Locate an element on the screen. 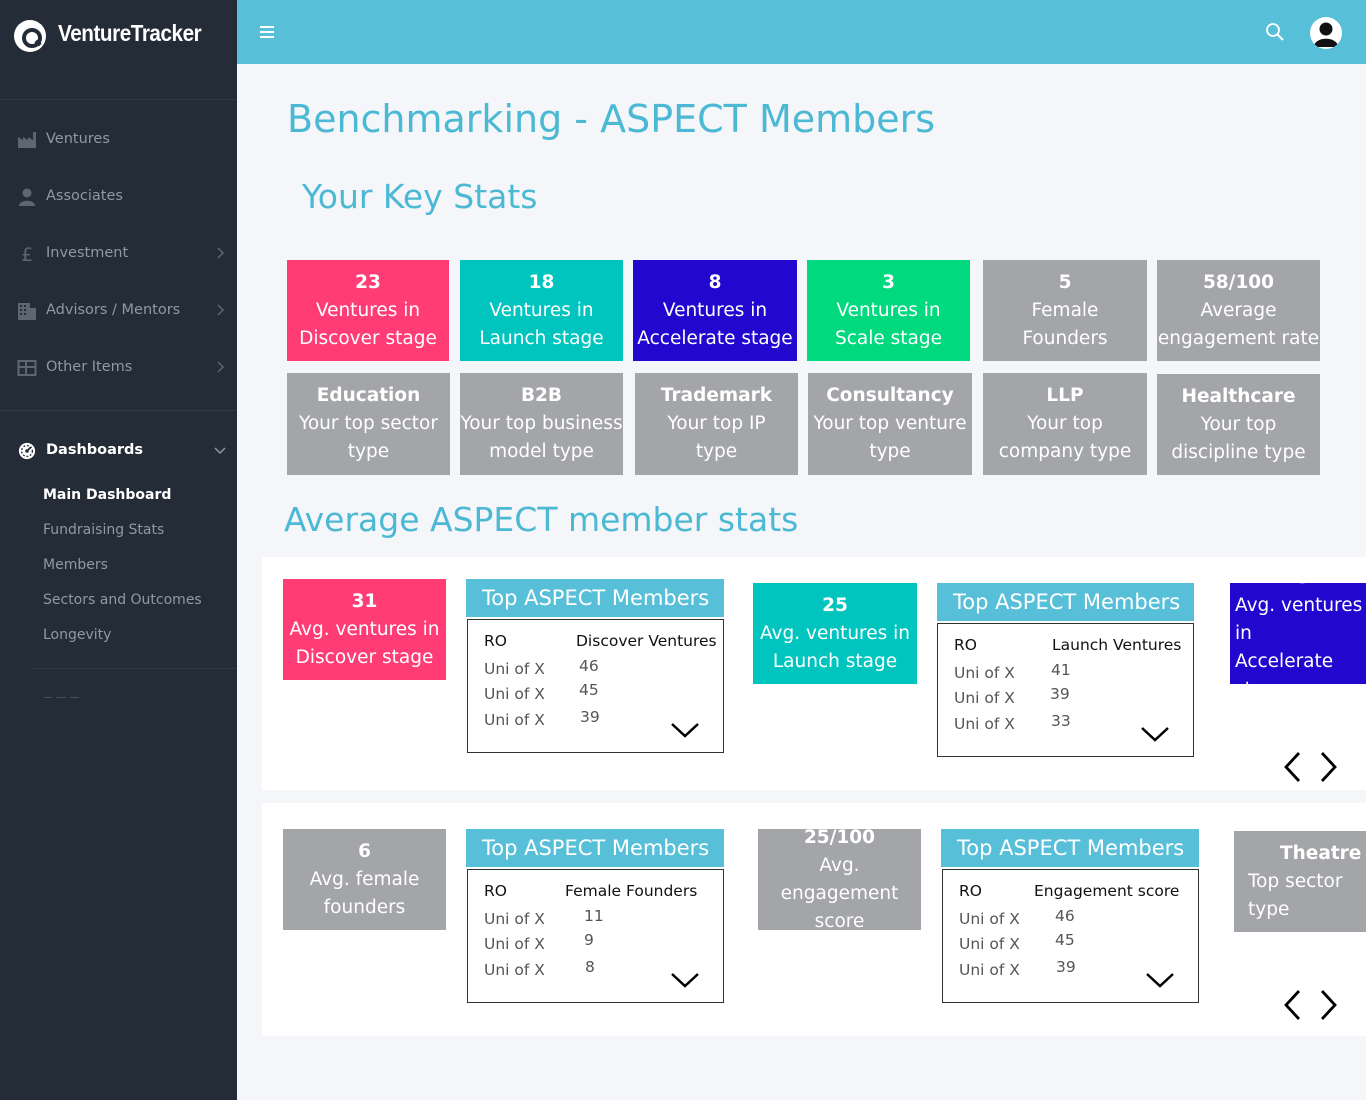 Image resolution: width=1366 pixels, height=1100 pixels. avg-tile-discover: 31 Avg. ventures in Discover stage is located at coordinates (364, 629).